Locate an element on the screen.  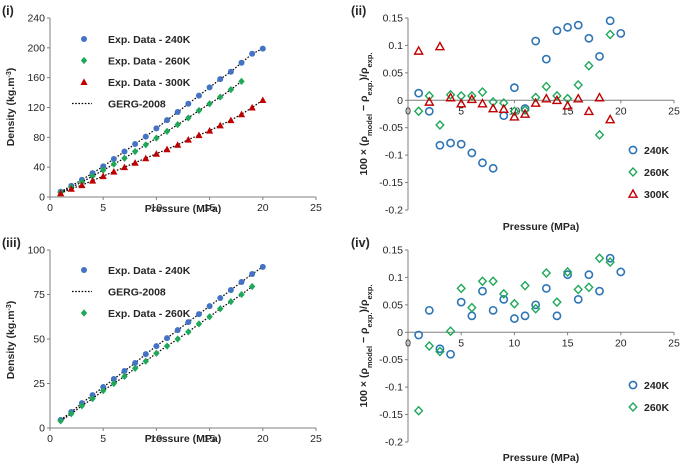
series-exp-data-300k is located at coordinates (162, 146).